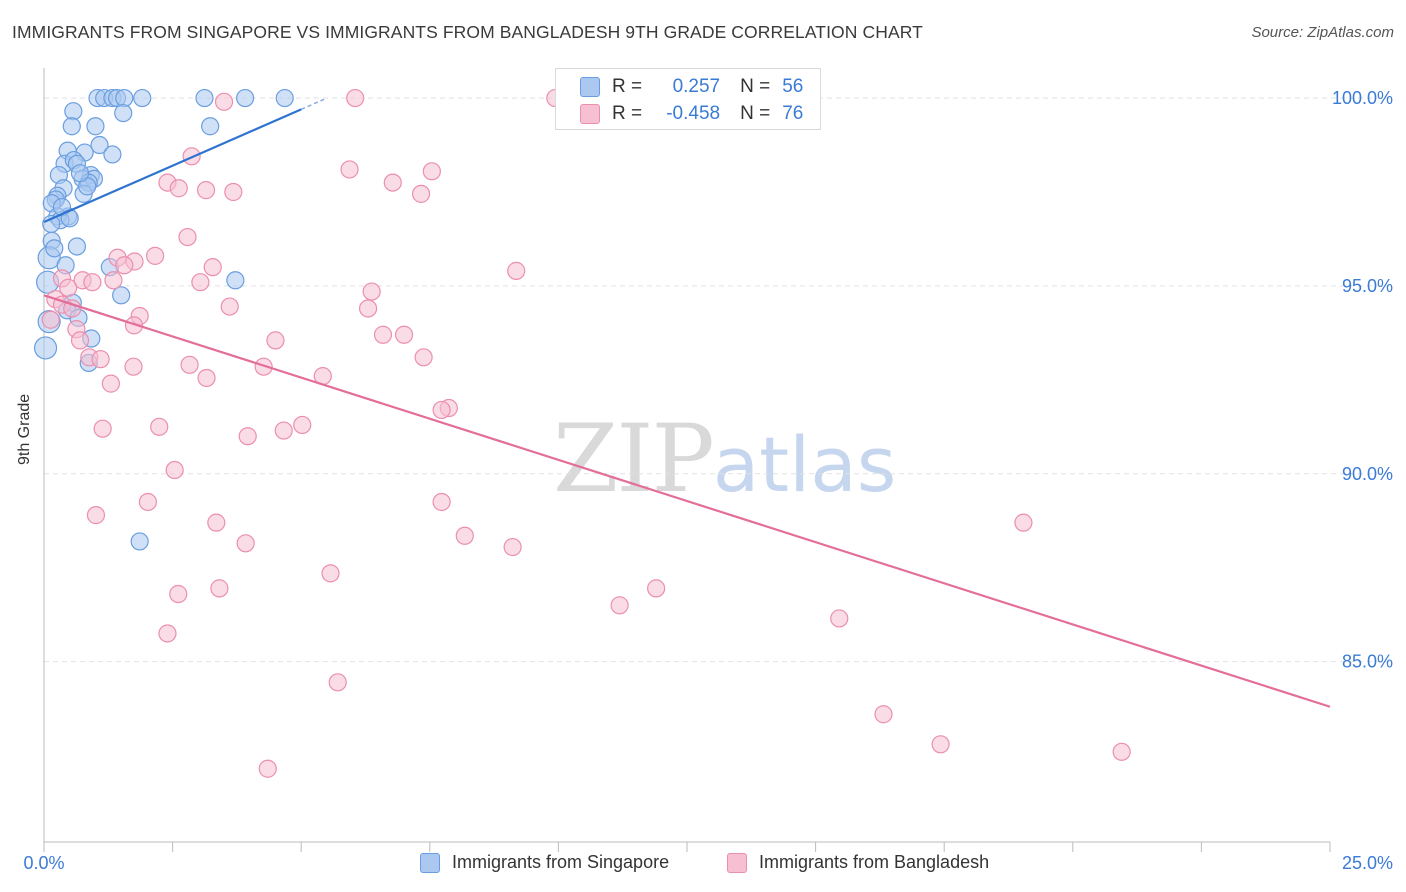 The height and width of the screenshot is (892, 1406). I want to click on r-value: 0.257, so click(696, 86).